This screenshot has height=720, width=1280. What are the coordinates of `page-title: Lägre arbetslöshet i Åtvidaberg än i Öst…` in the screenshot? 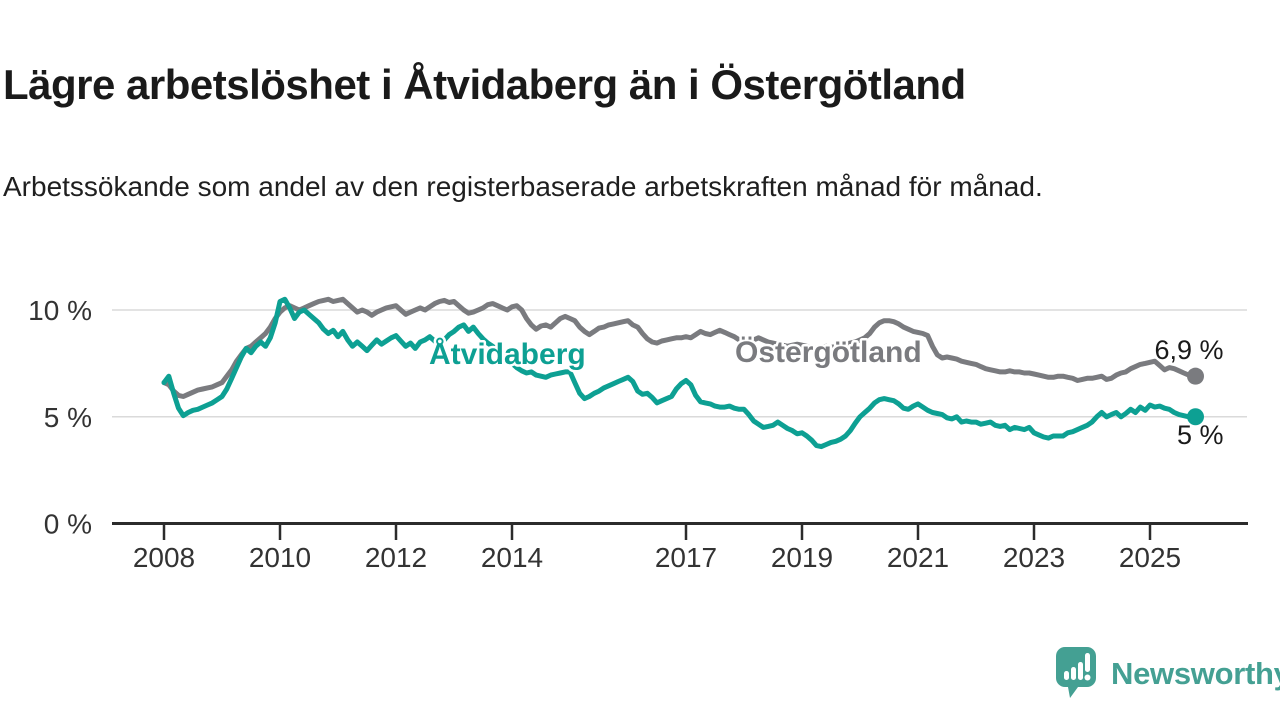 It's located at (484, 85).